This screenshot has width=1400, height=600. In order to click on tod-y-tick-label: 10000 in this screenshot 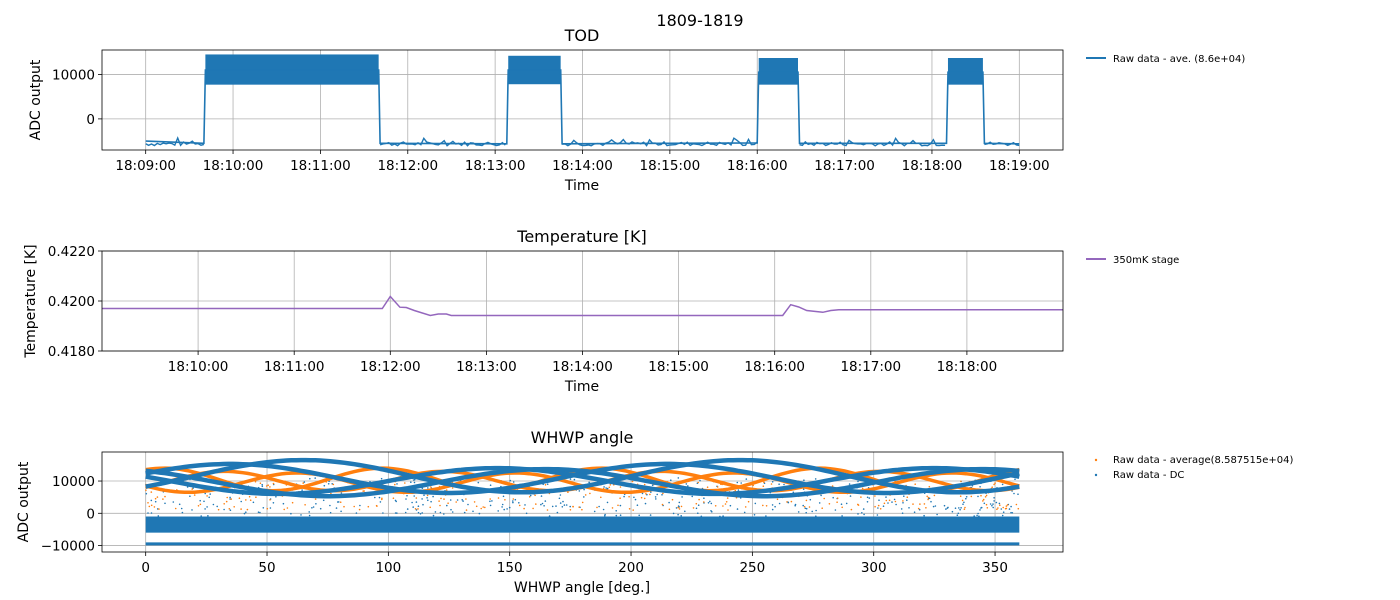, I will do `click(73, 75)`.